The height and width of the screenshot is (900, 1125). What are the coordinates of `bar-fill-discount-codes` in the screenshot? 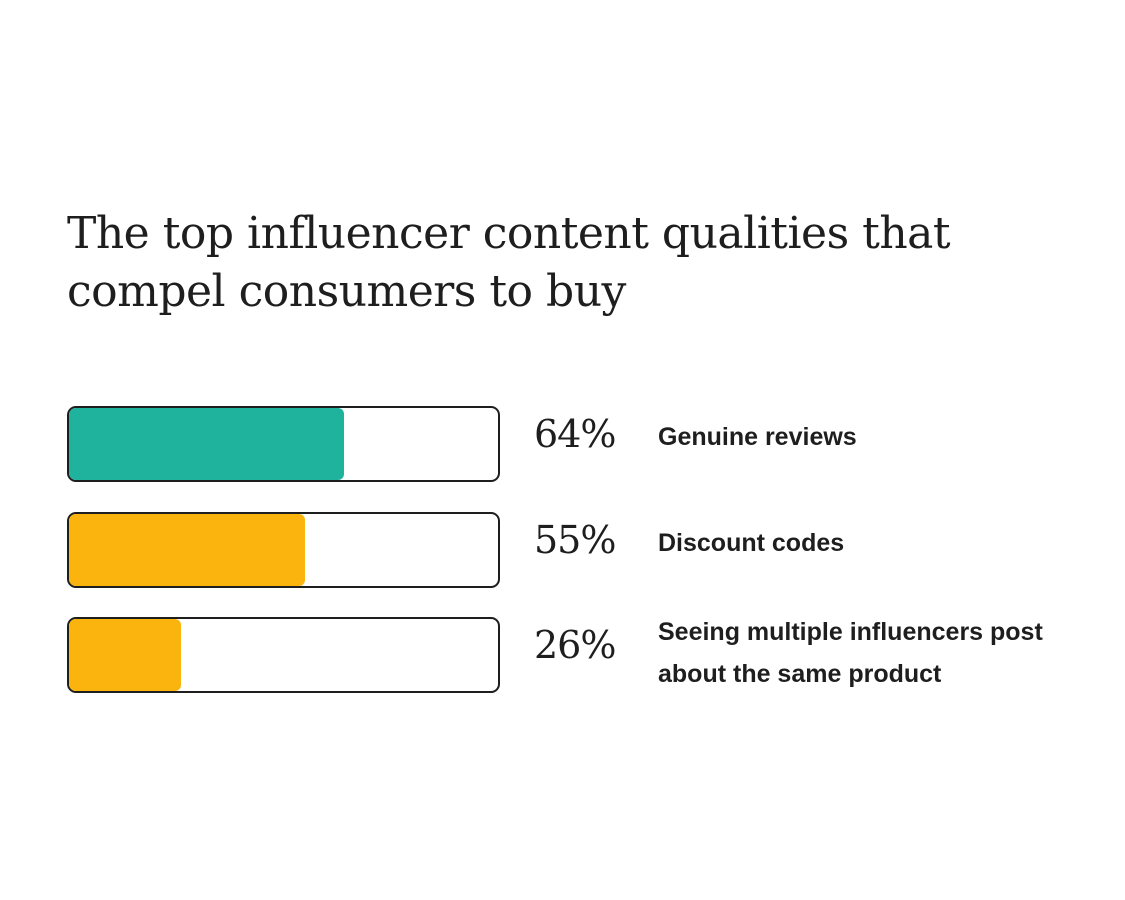 It's located at (187, 550).